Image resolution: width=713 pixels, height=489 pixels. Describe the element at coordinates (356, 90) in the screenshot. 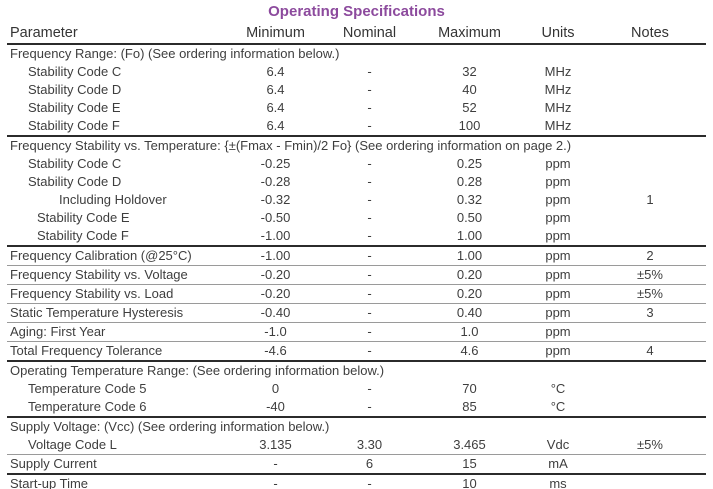

I see `table-row: Stability Code D 6.4 - 40 MHz` at that location.